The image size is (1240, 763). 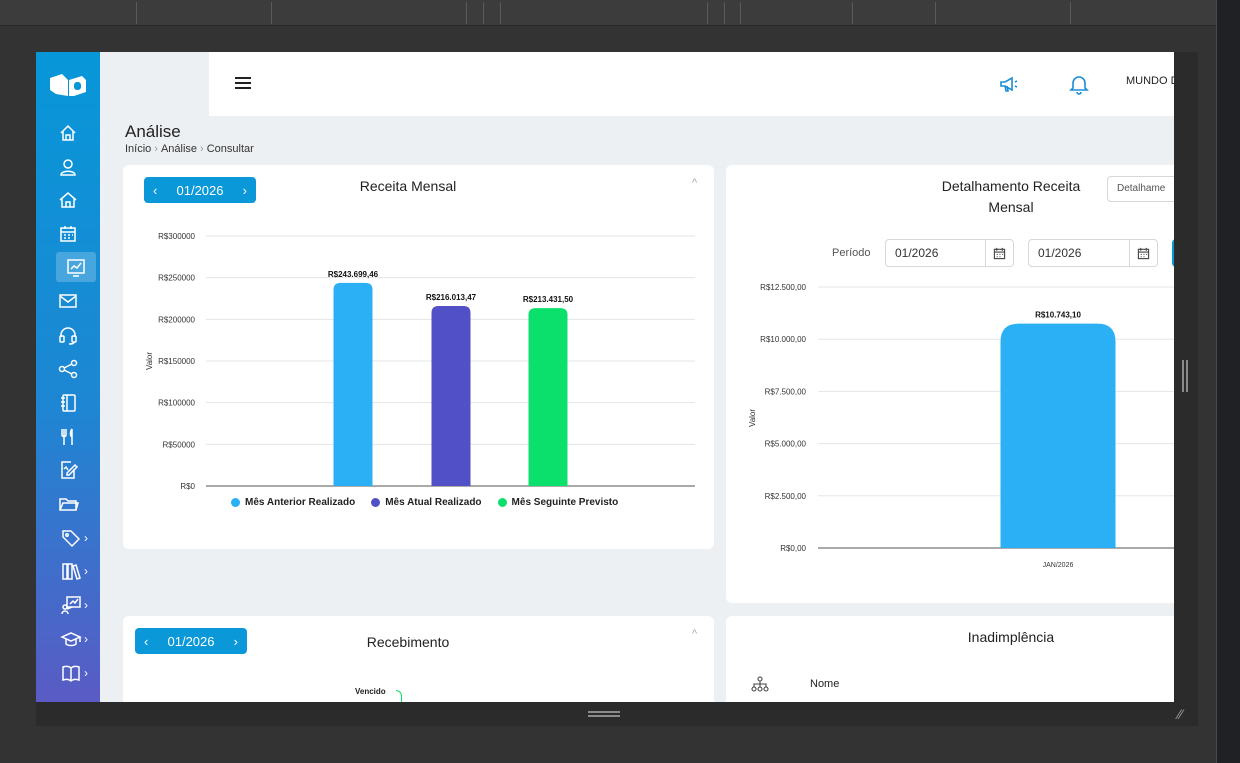 I want to click on legend-label: Mês Seguinte Previsto, so click(x=565, y=502).